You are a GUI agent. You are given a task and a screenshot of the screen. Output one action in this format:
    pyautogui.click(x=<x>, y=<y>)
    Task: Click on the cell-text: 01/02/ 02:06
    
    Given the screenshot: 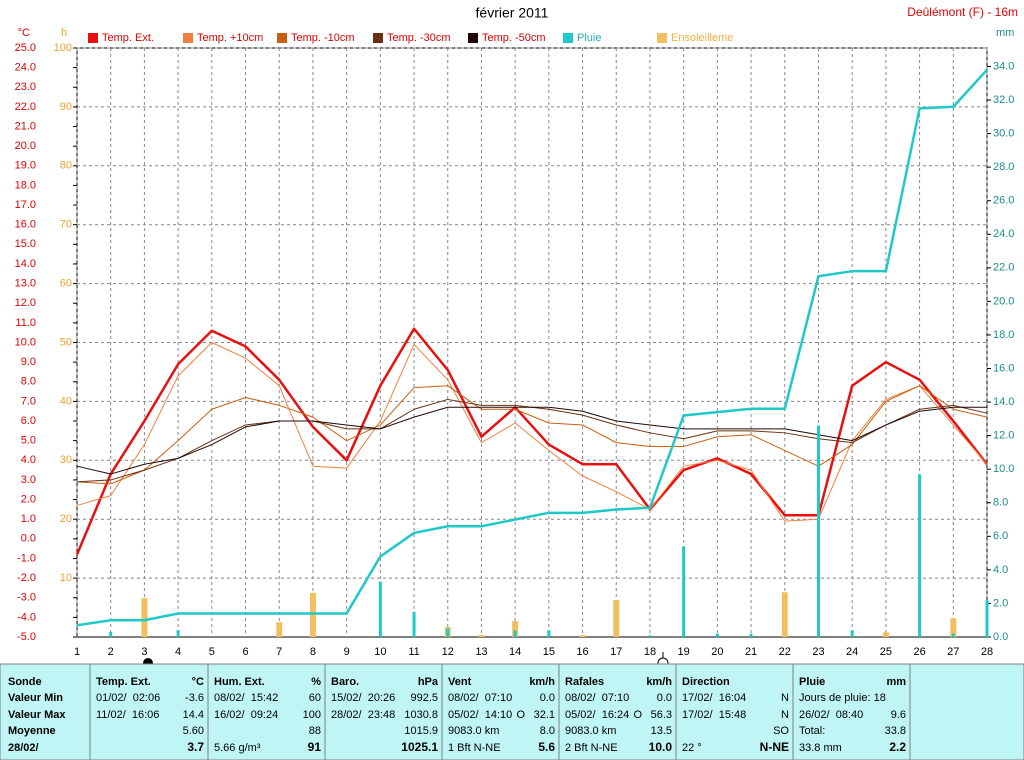 What is the action you would take?
    pyautogui.click(x=128, y=698)
    